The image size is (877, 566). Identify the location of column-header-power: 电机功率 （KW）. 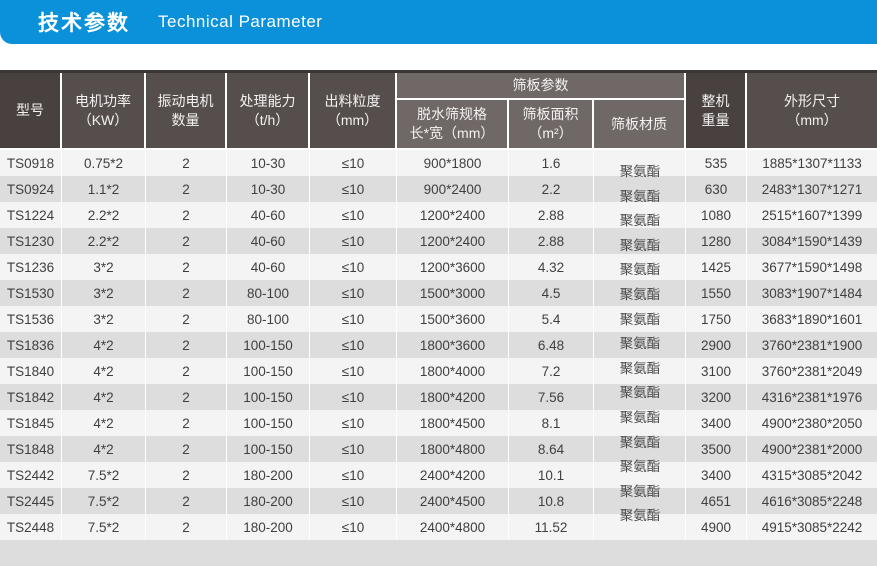
(104, 111).